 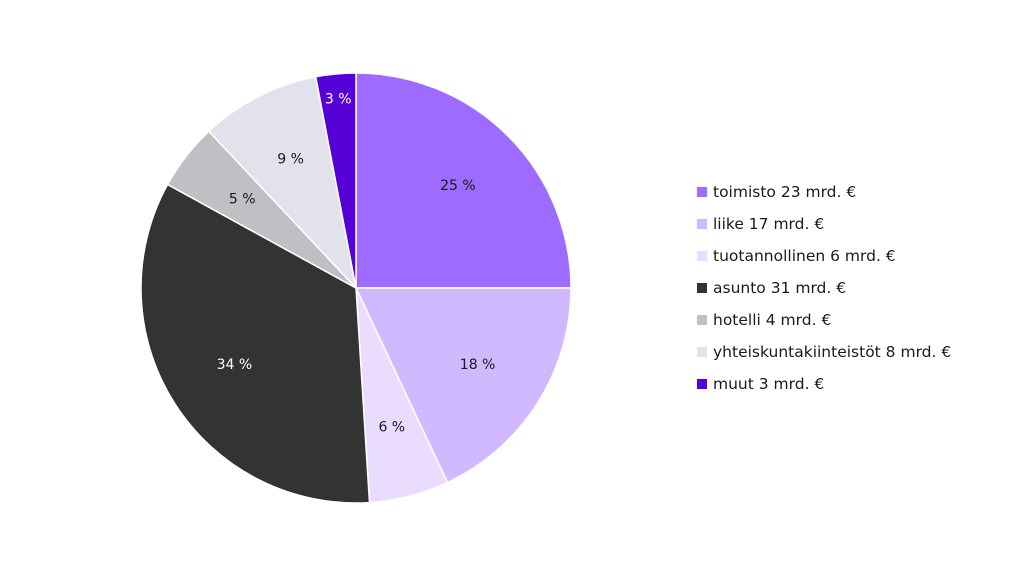 What do you see at coordinates (769, 224) in the screenshot?
I see `legend-label: liike 17 mrd. €` at bounding box center [769, 224].